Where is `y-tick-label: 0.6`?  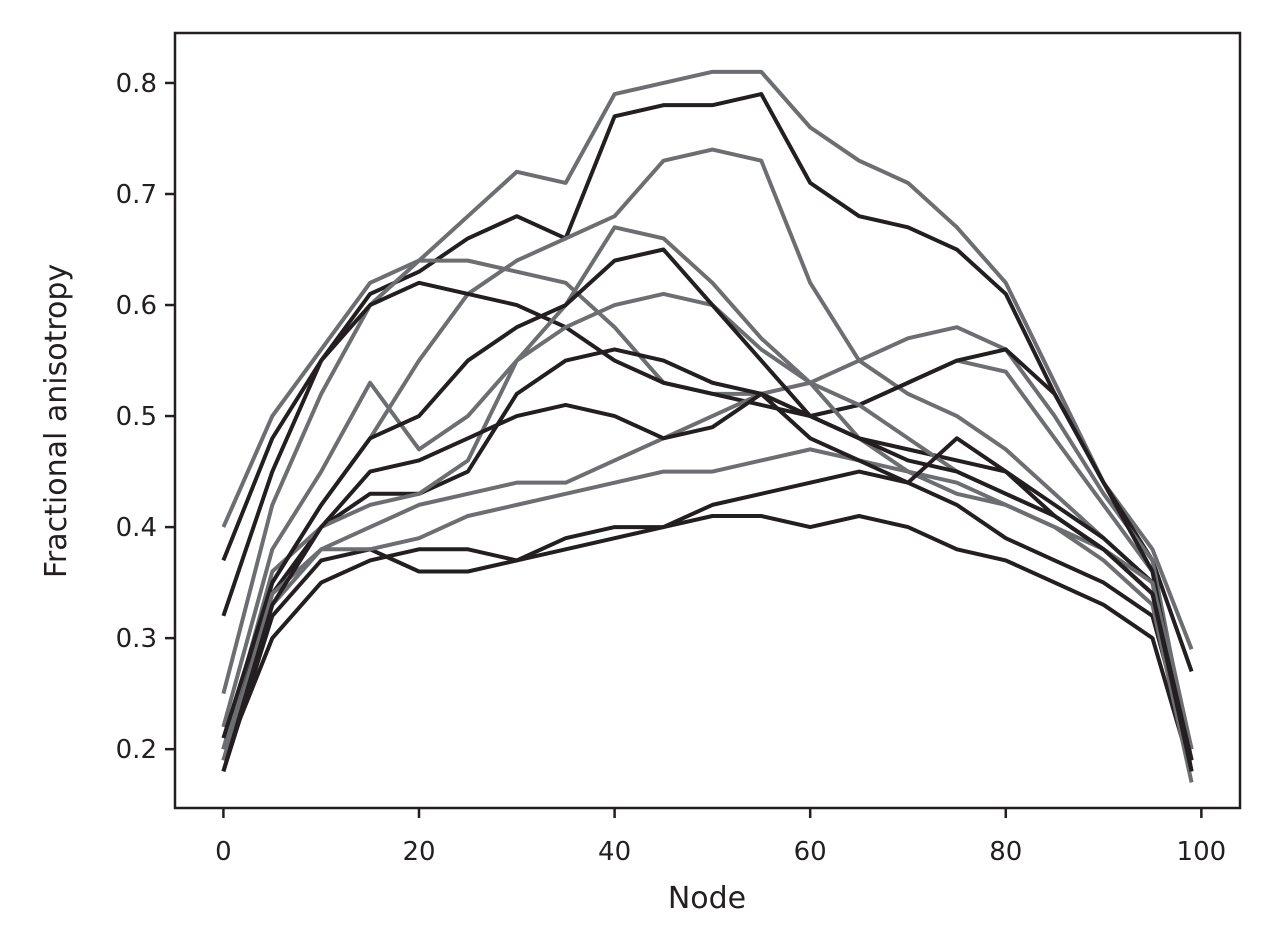 y-tick-label: 0.6 is located at coordinates (136, 306).